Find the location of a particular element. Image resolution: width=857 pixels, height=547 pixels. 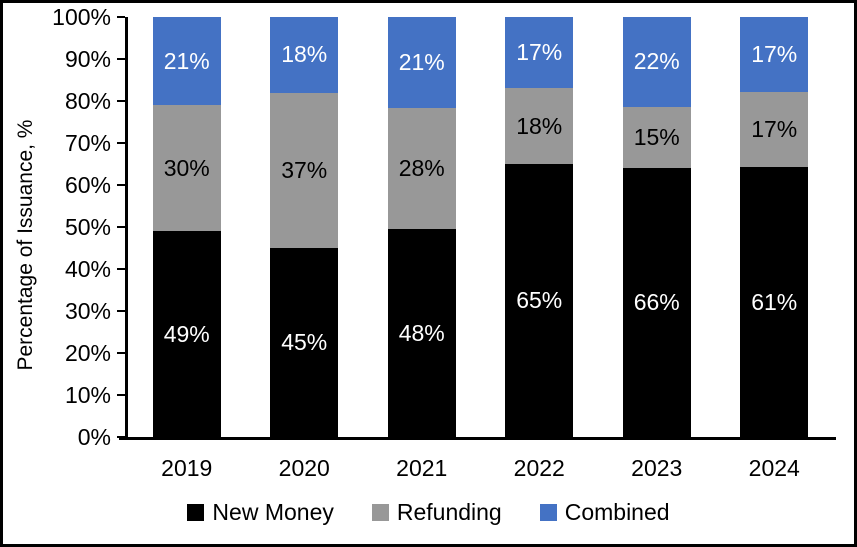

y-tick-label: 10% is located at coordinates (87, 395).